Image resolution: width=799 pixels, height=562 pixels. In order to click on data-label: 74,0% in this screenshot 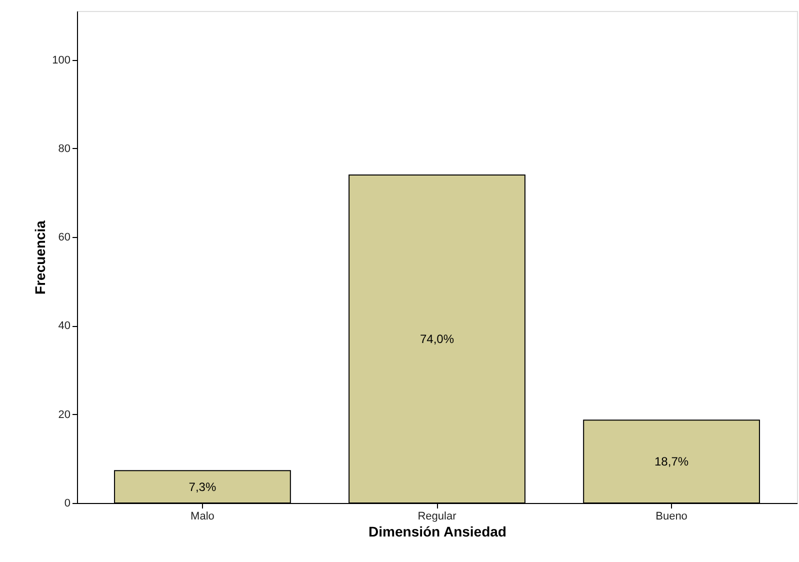, I will do `click(437, 339)`.